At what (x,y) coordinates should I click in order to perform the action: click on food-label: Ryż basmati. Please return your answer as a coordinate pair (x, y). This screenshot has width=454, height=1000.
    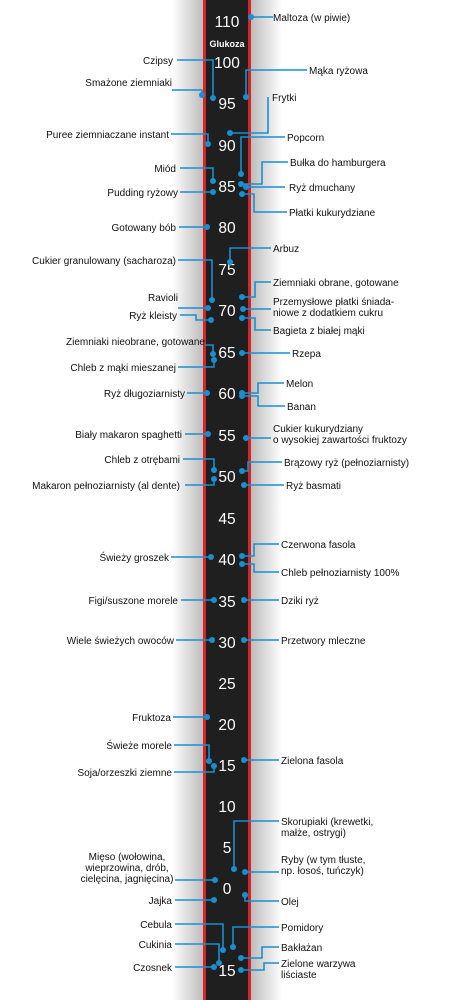
    Looking at the image, I should click on (313, 486).